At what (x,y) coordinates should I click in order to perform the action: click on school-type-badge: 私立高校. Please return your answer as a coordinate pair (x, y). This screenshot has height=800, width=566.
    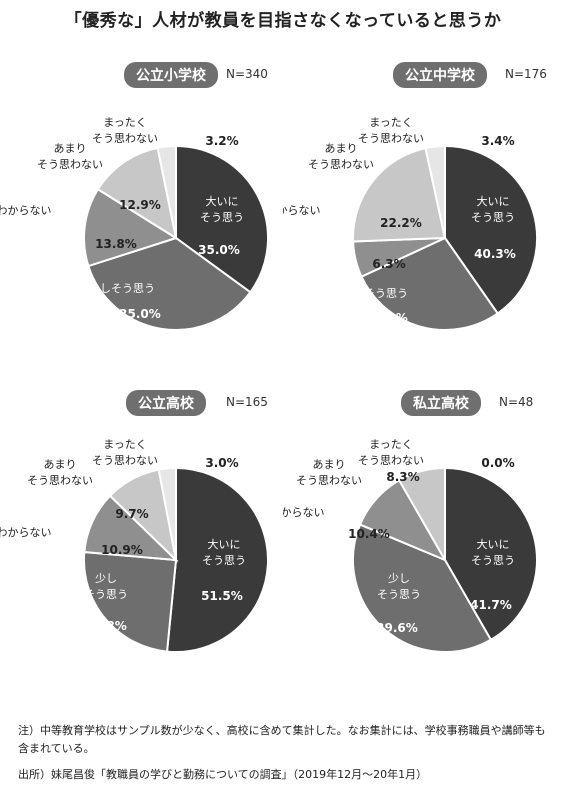
    Looking at the image, I should click on (441, 403).